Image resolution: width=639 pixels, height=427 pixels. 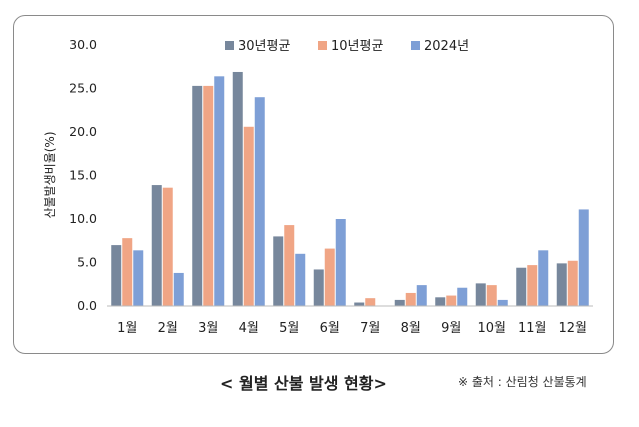 What do you see at coordinates (303, 383) in the screenshot?
I see `figure-caption: < 월별 산불 발생 현황>` at bounding box center [303, 383].